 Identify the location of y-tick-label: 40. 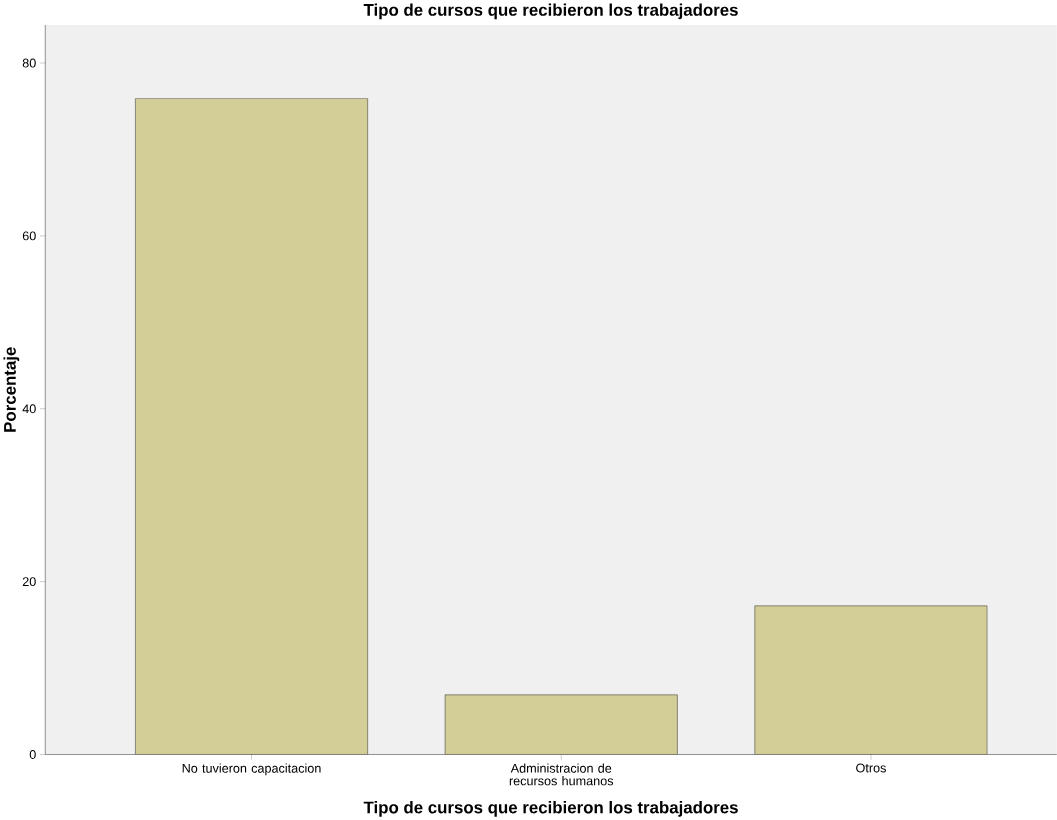
(29, 409).